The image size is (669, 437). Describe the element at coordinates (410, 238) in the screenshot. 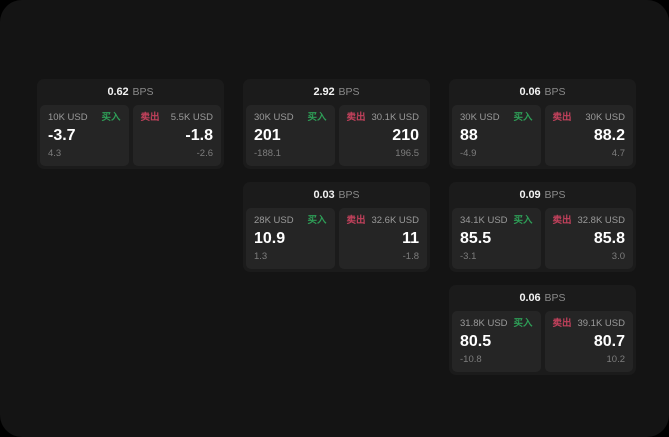

I see `sell-price: 11` at that location.